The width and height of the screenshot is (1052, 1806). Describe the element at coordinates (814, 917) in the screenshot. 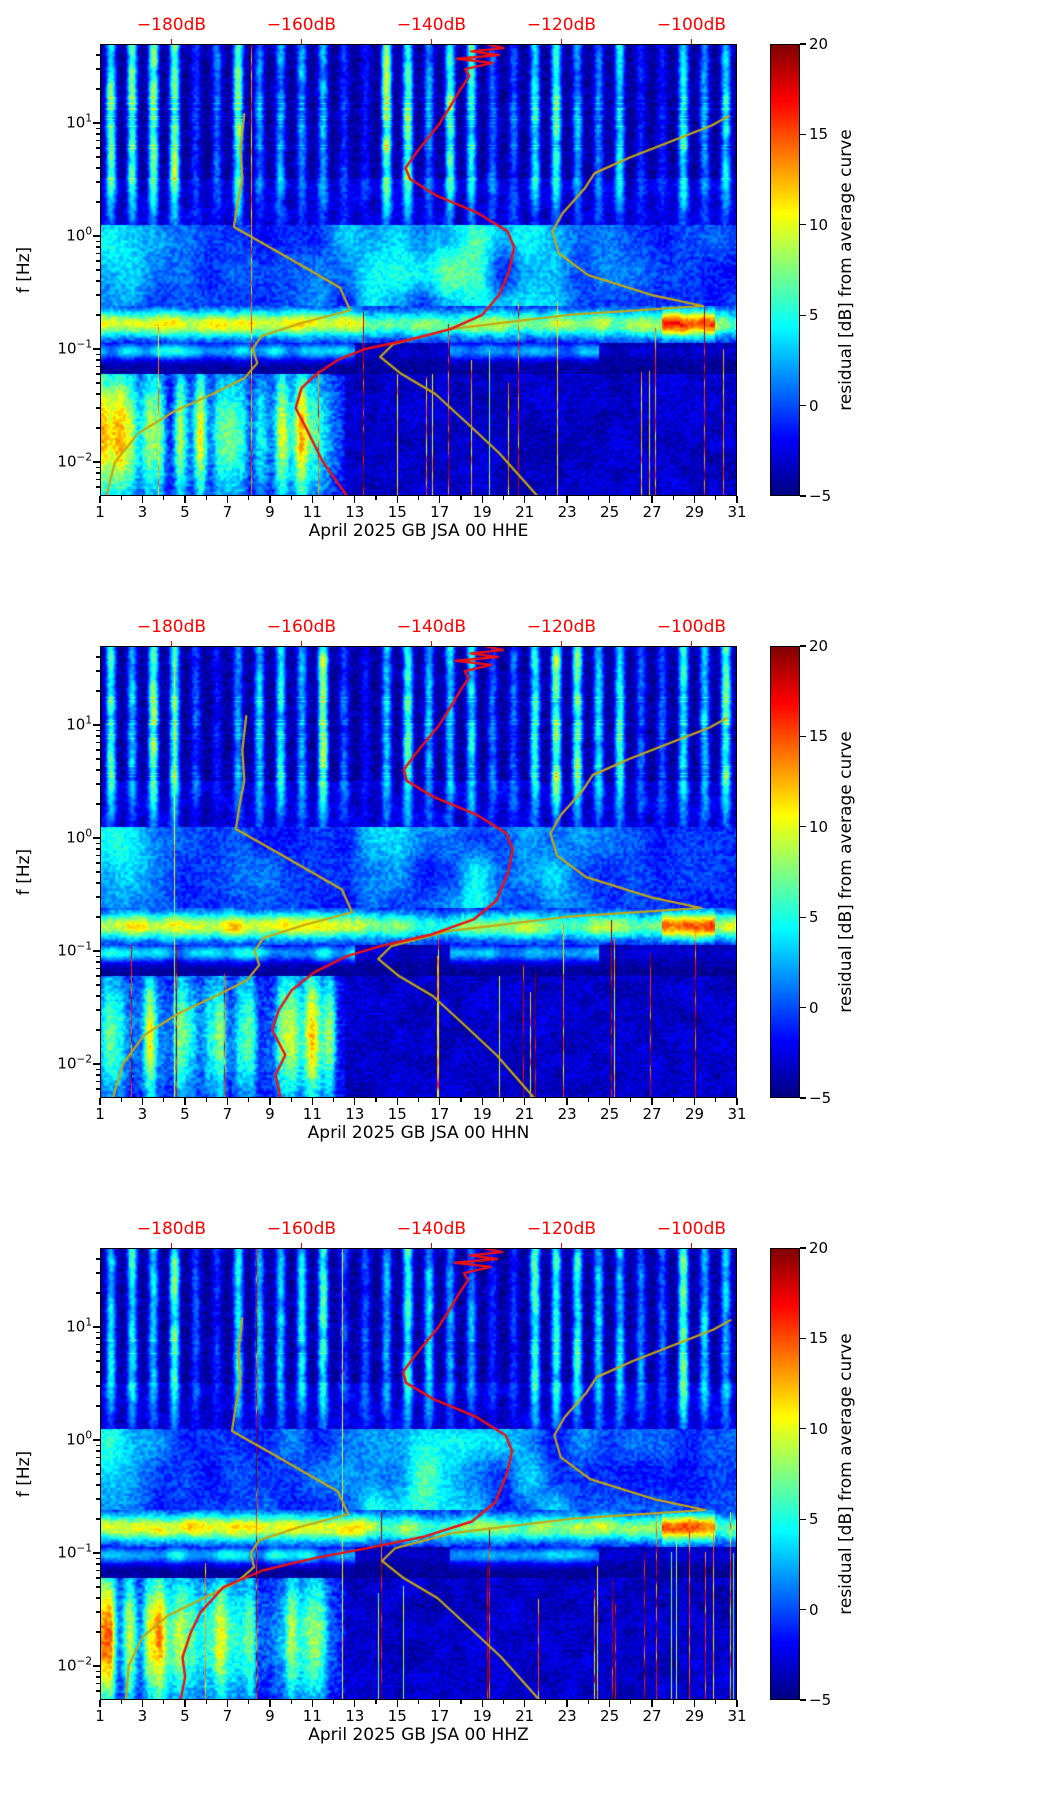

I see `colorbar-tick-label: 5` at that location.